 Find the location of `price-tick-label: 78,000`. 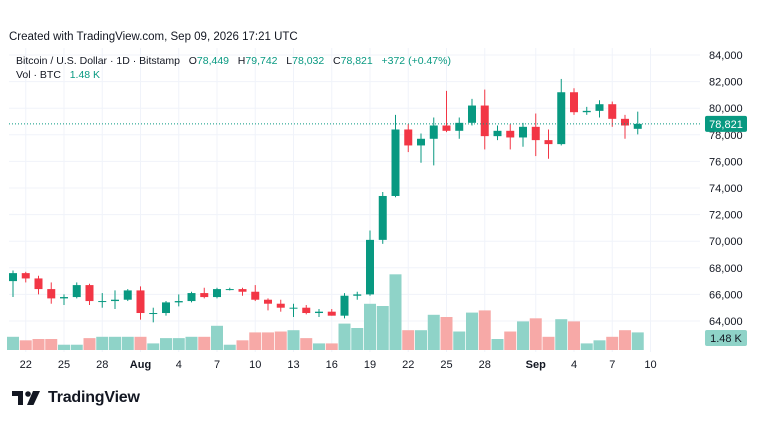

price-tick-label: 78,000 is located at coordinates (726, 136).